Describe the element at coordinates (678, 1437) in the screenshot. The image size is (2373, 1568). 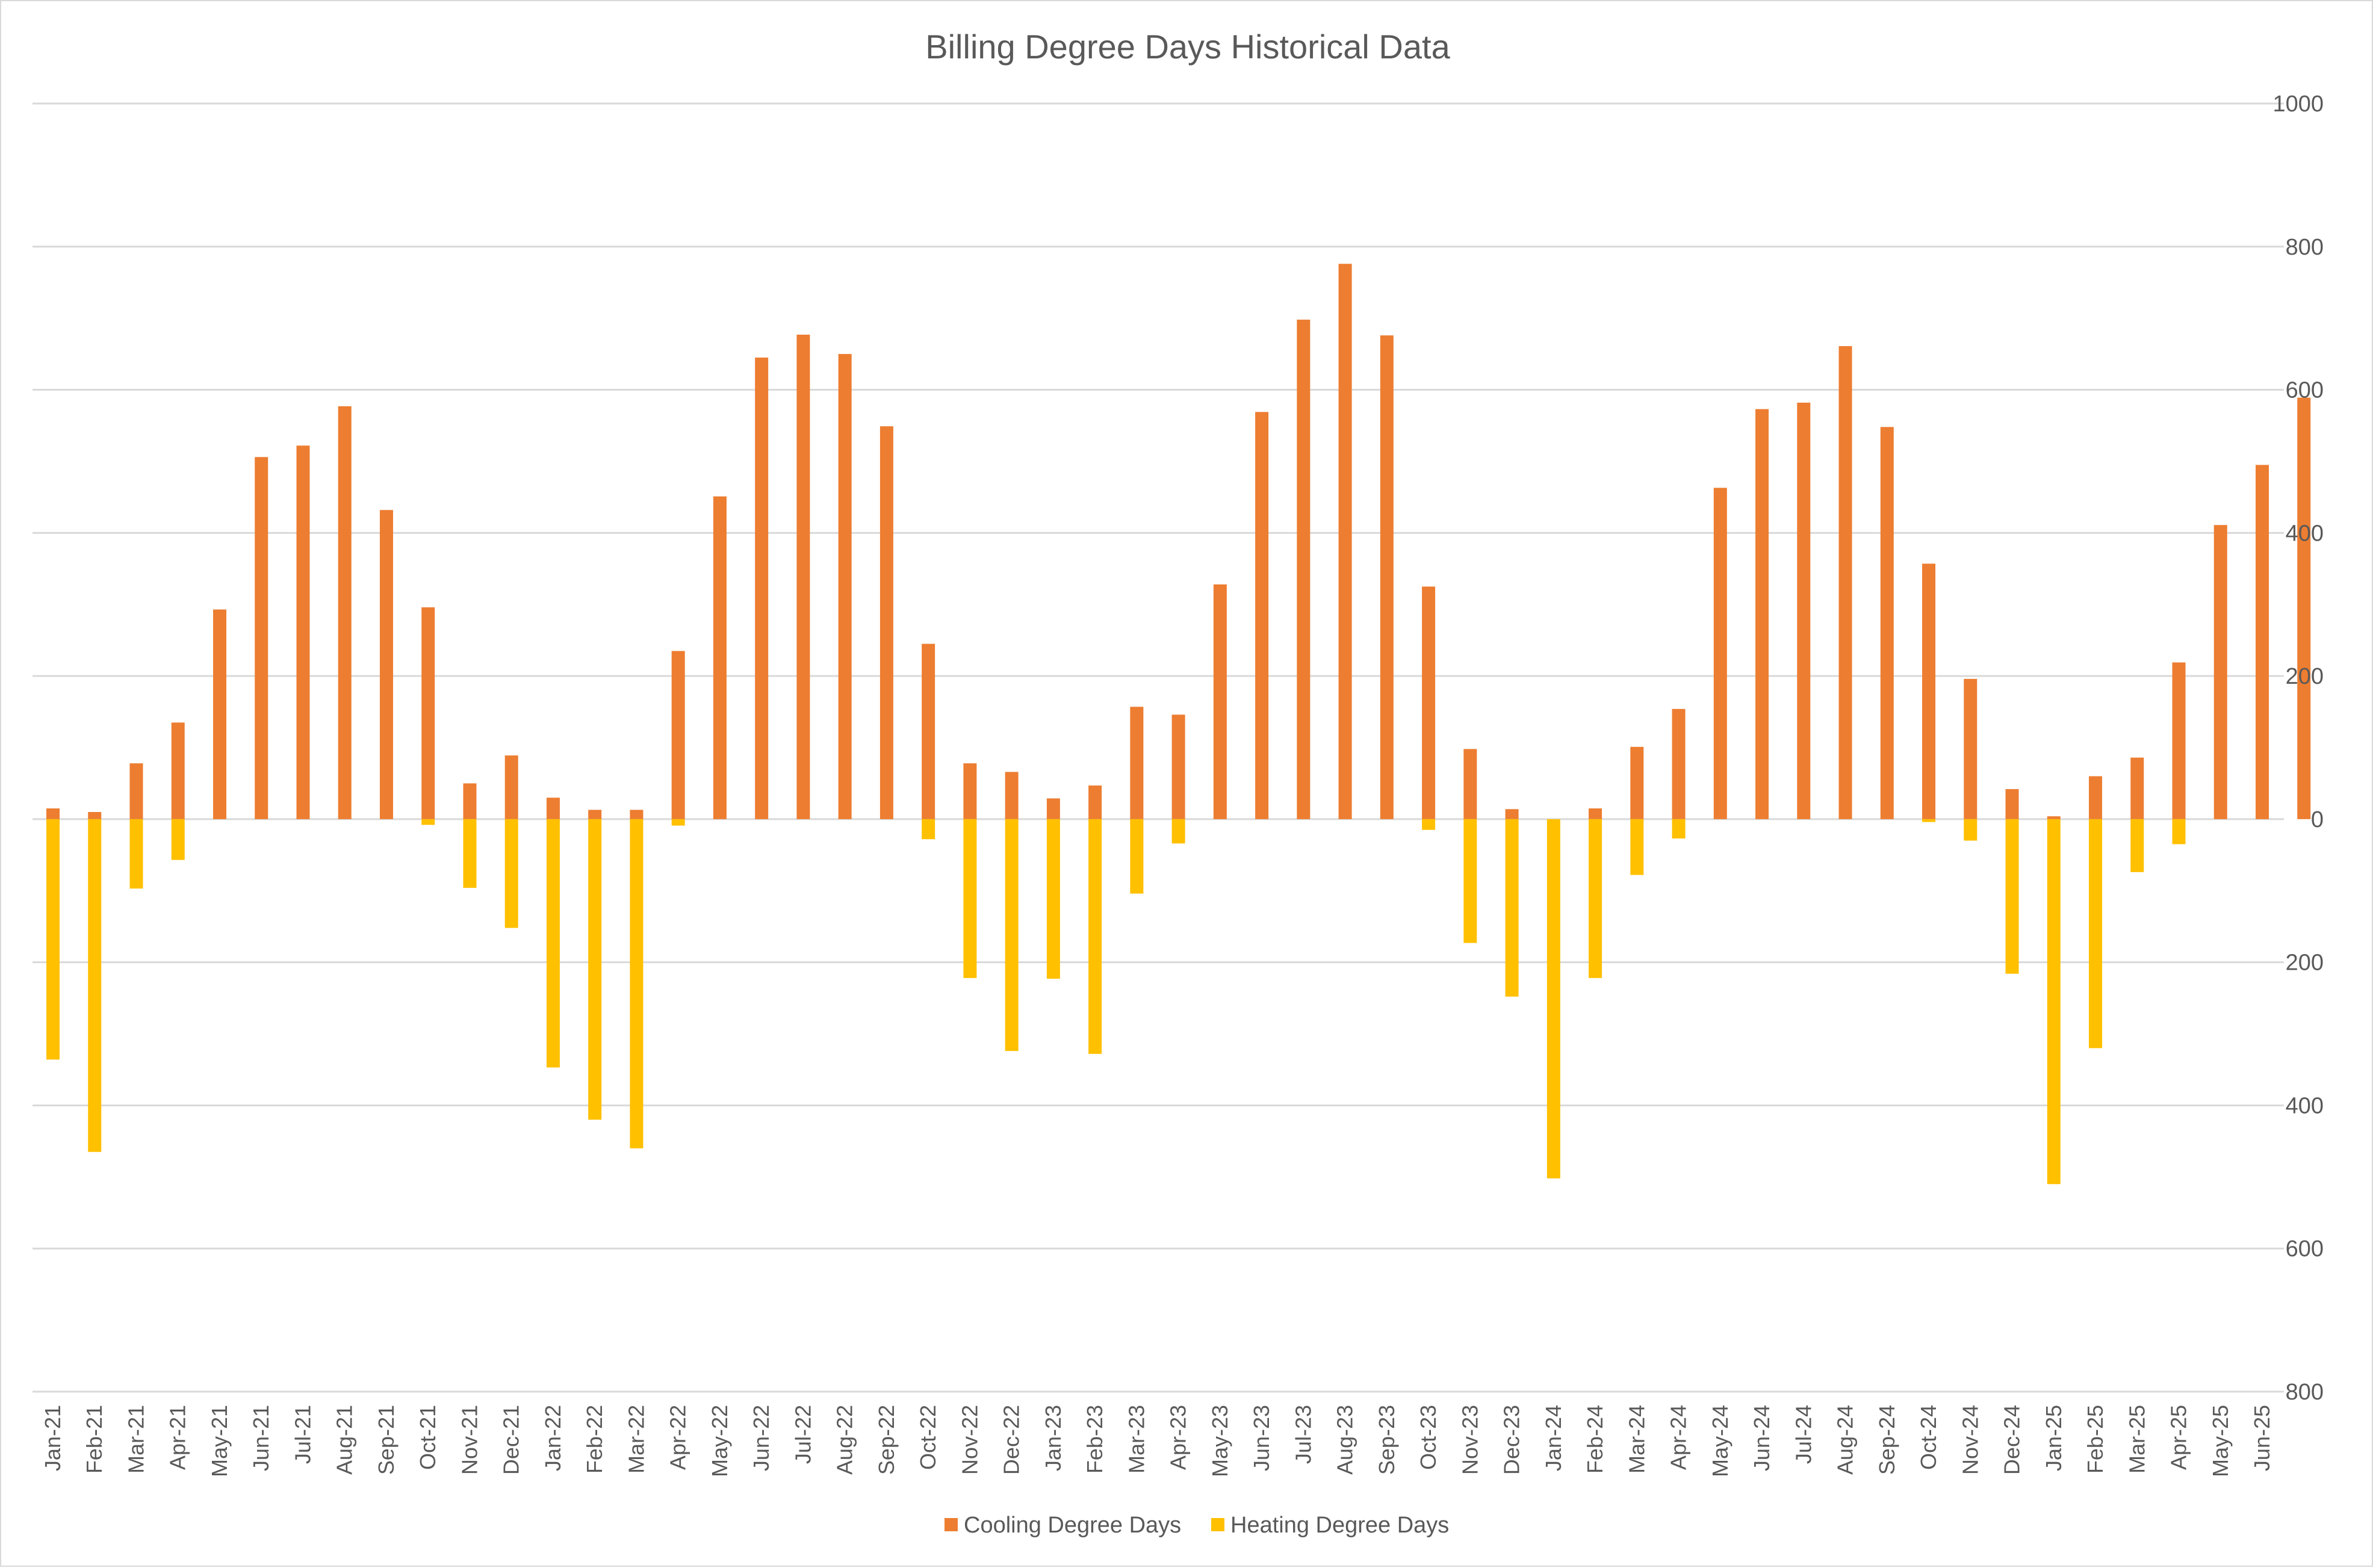
I see `x-category-label: Apr-22` at that location.